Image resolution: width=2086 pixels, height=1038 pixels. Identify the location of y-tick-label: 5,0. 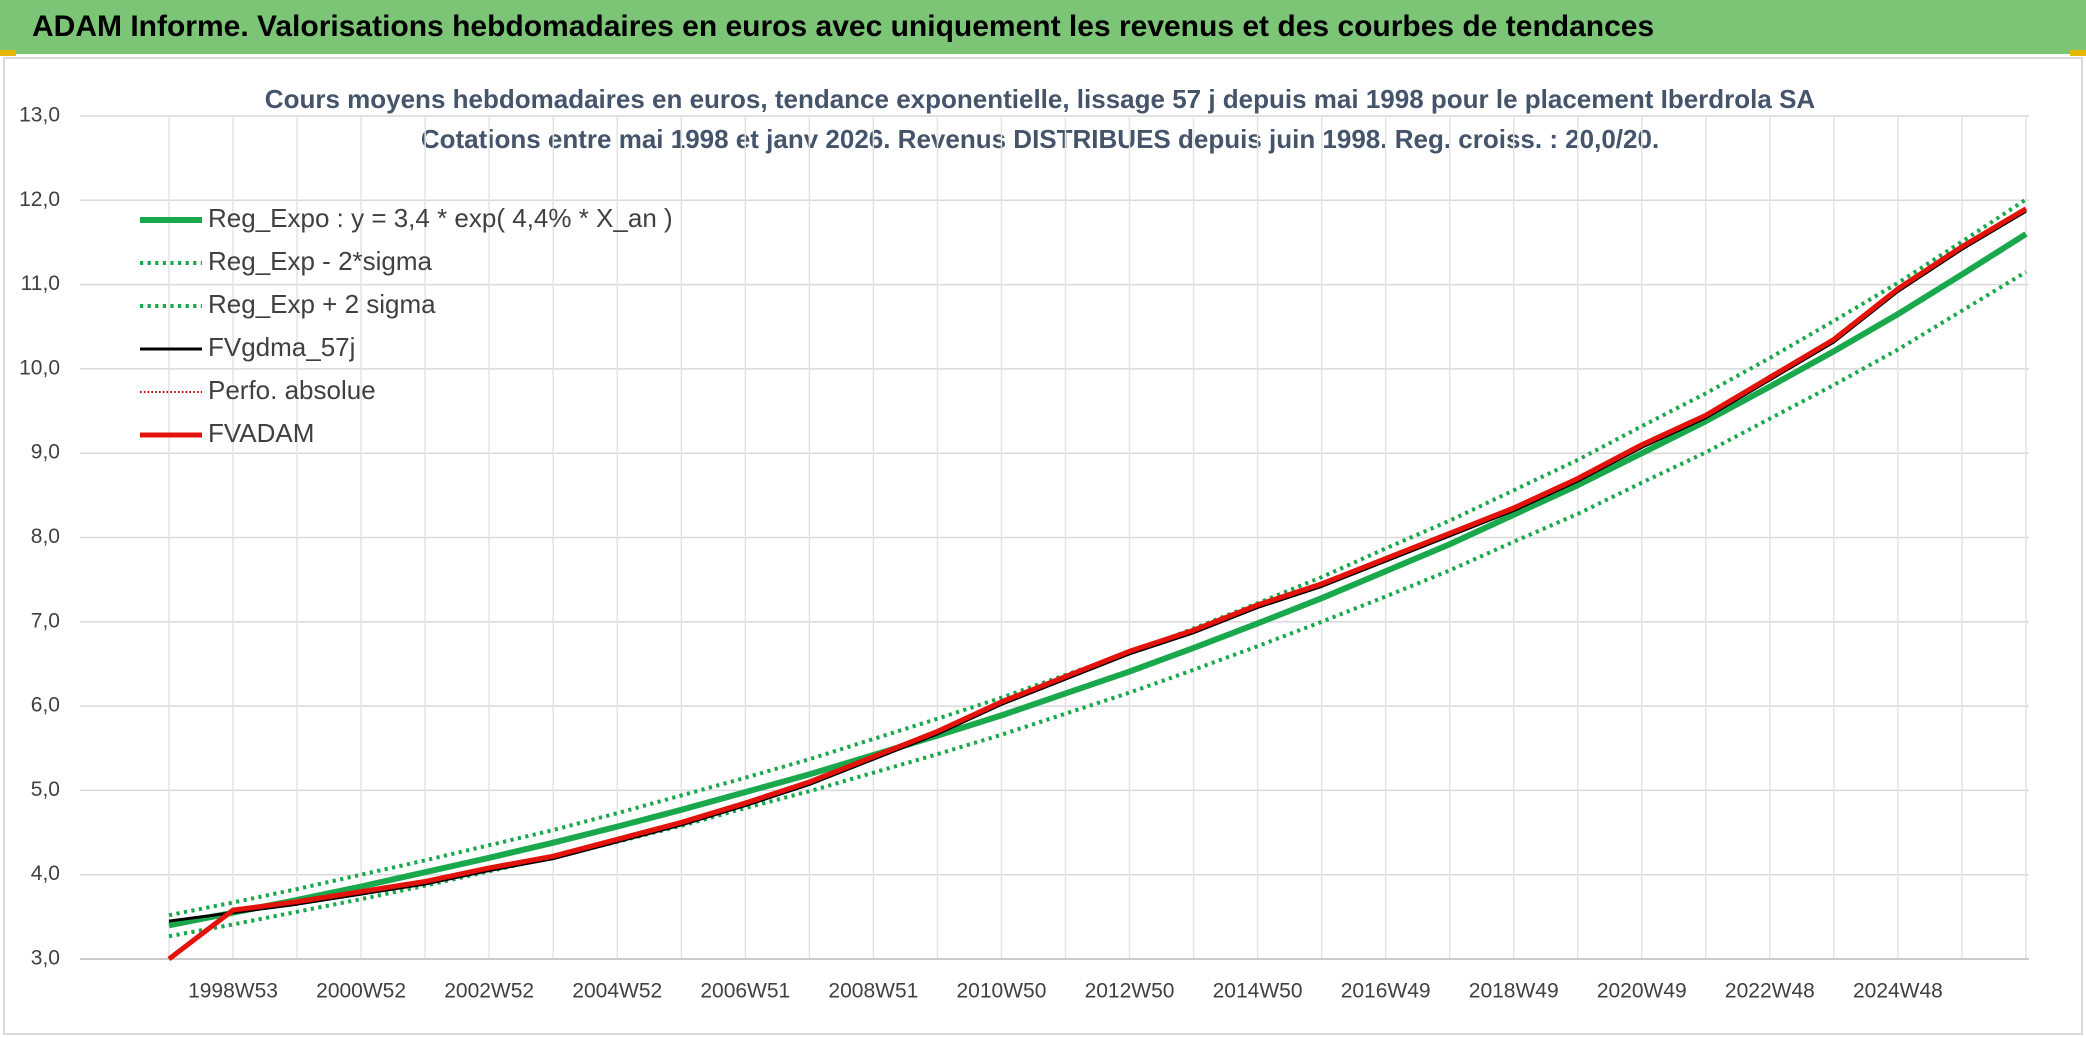
(45, 789).